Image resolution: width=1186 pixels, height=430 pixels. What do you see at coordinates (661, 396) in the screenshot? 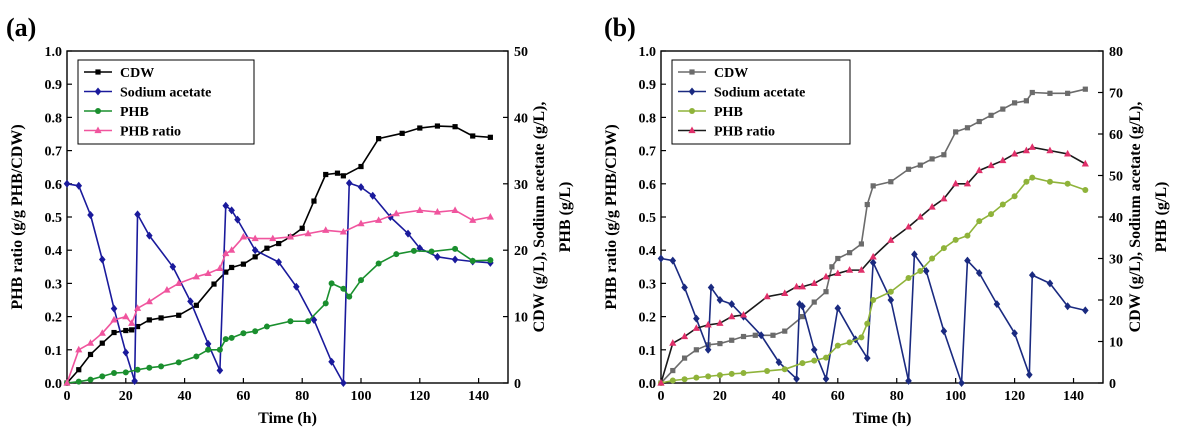
I see `panel-b-x-tick-0: 0` at bounding box center [661, 396].